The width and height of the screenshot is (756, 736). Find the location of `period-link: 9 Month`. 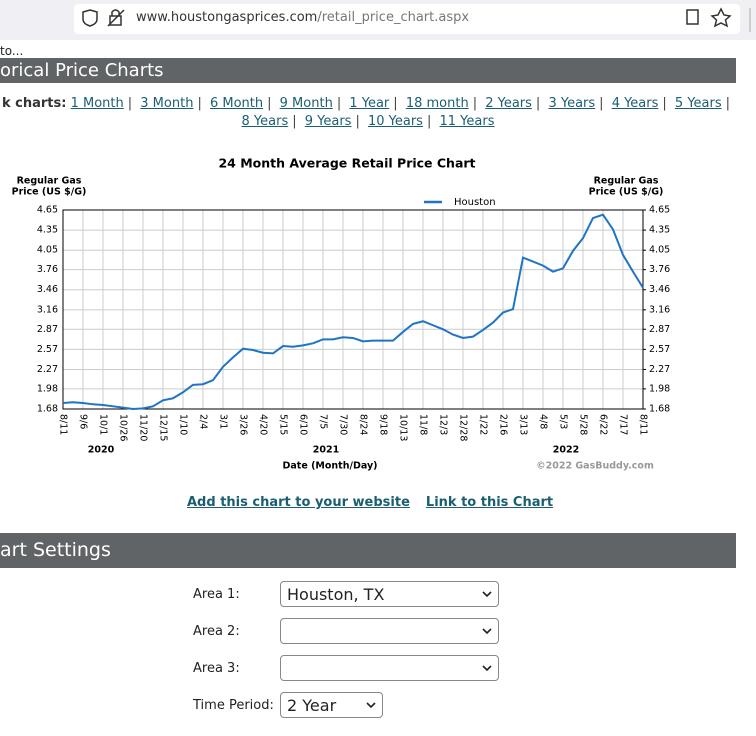

period-link: 9 Month is located at coordinates (306, 103).